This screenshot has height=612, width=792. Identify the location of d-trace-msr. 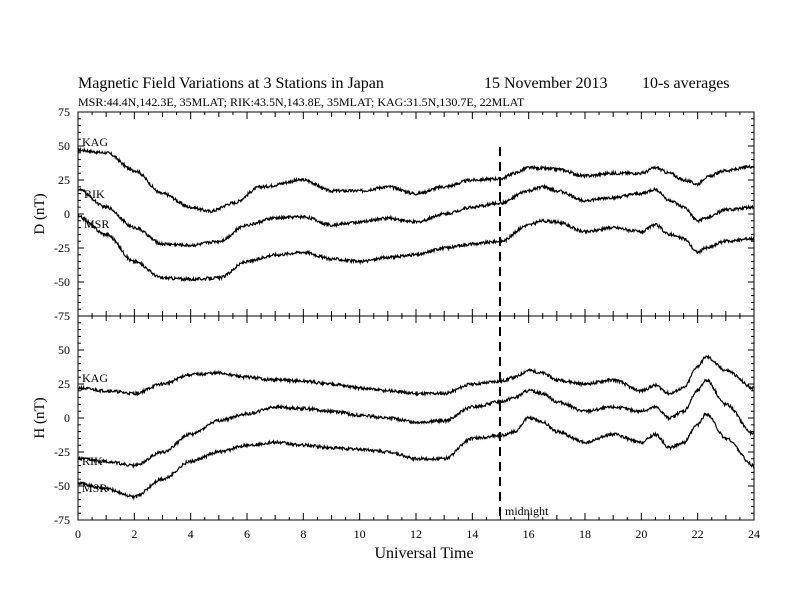
(416, 248).